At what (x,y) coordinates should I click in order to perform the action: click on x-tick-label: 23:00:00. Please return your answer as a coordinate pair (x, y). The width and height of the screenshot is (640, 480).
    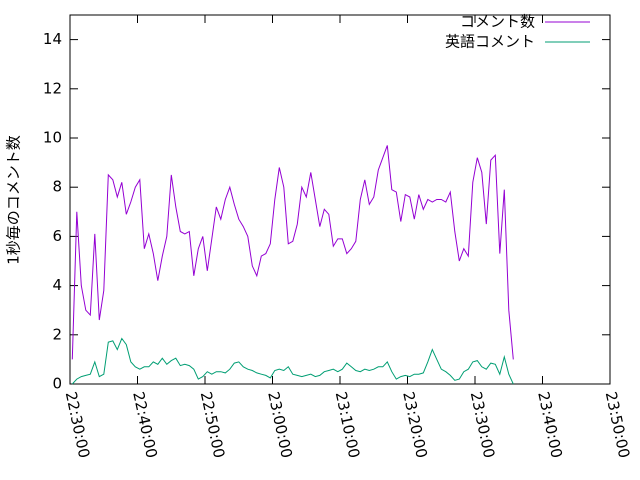
    Looking at the image, I should click on (280, 425).